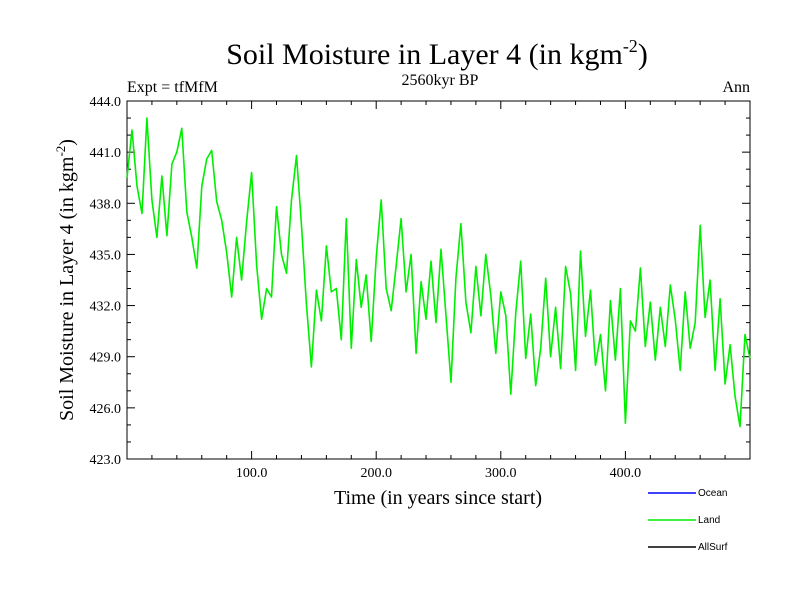 Image resolution: width=800 pixels, height=600 pixels. I want to click on legend-label-allsurf: AllSurf, so click(713, 547).